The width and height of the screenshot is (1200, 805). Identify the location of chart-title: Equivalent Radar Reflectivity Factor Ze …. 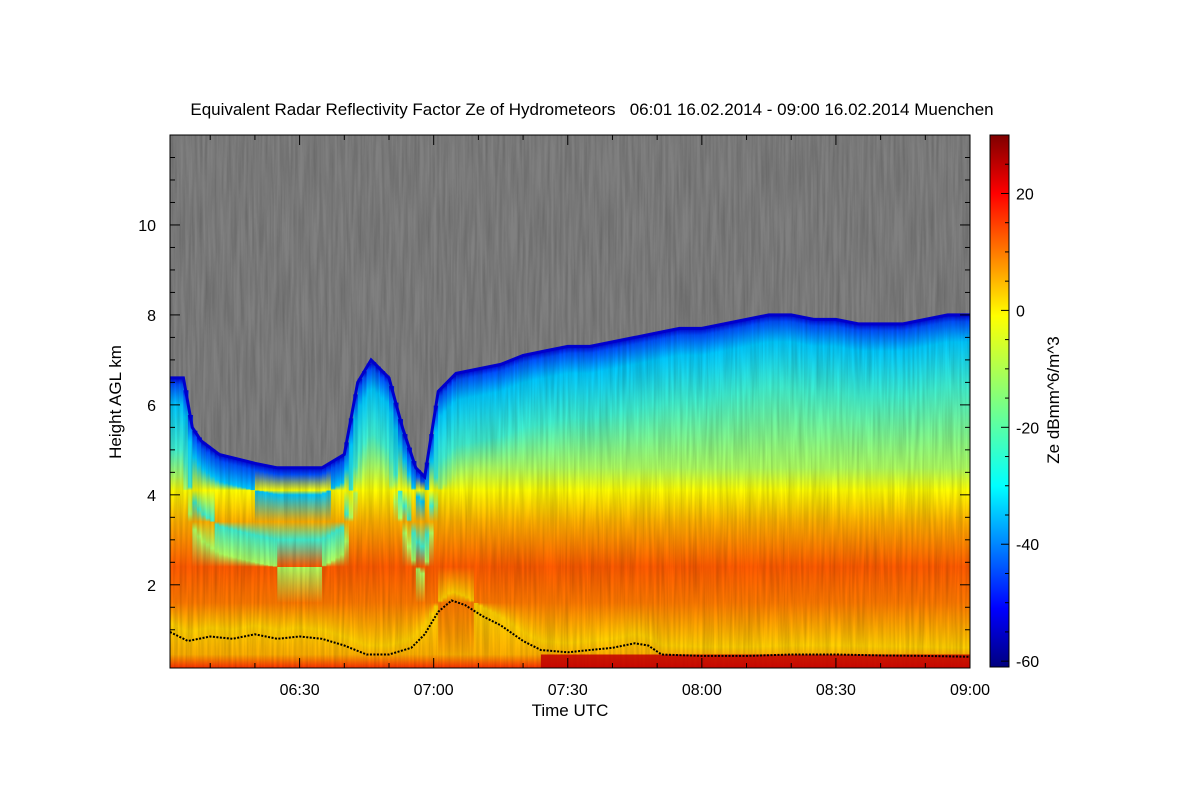
(591, 109).